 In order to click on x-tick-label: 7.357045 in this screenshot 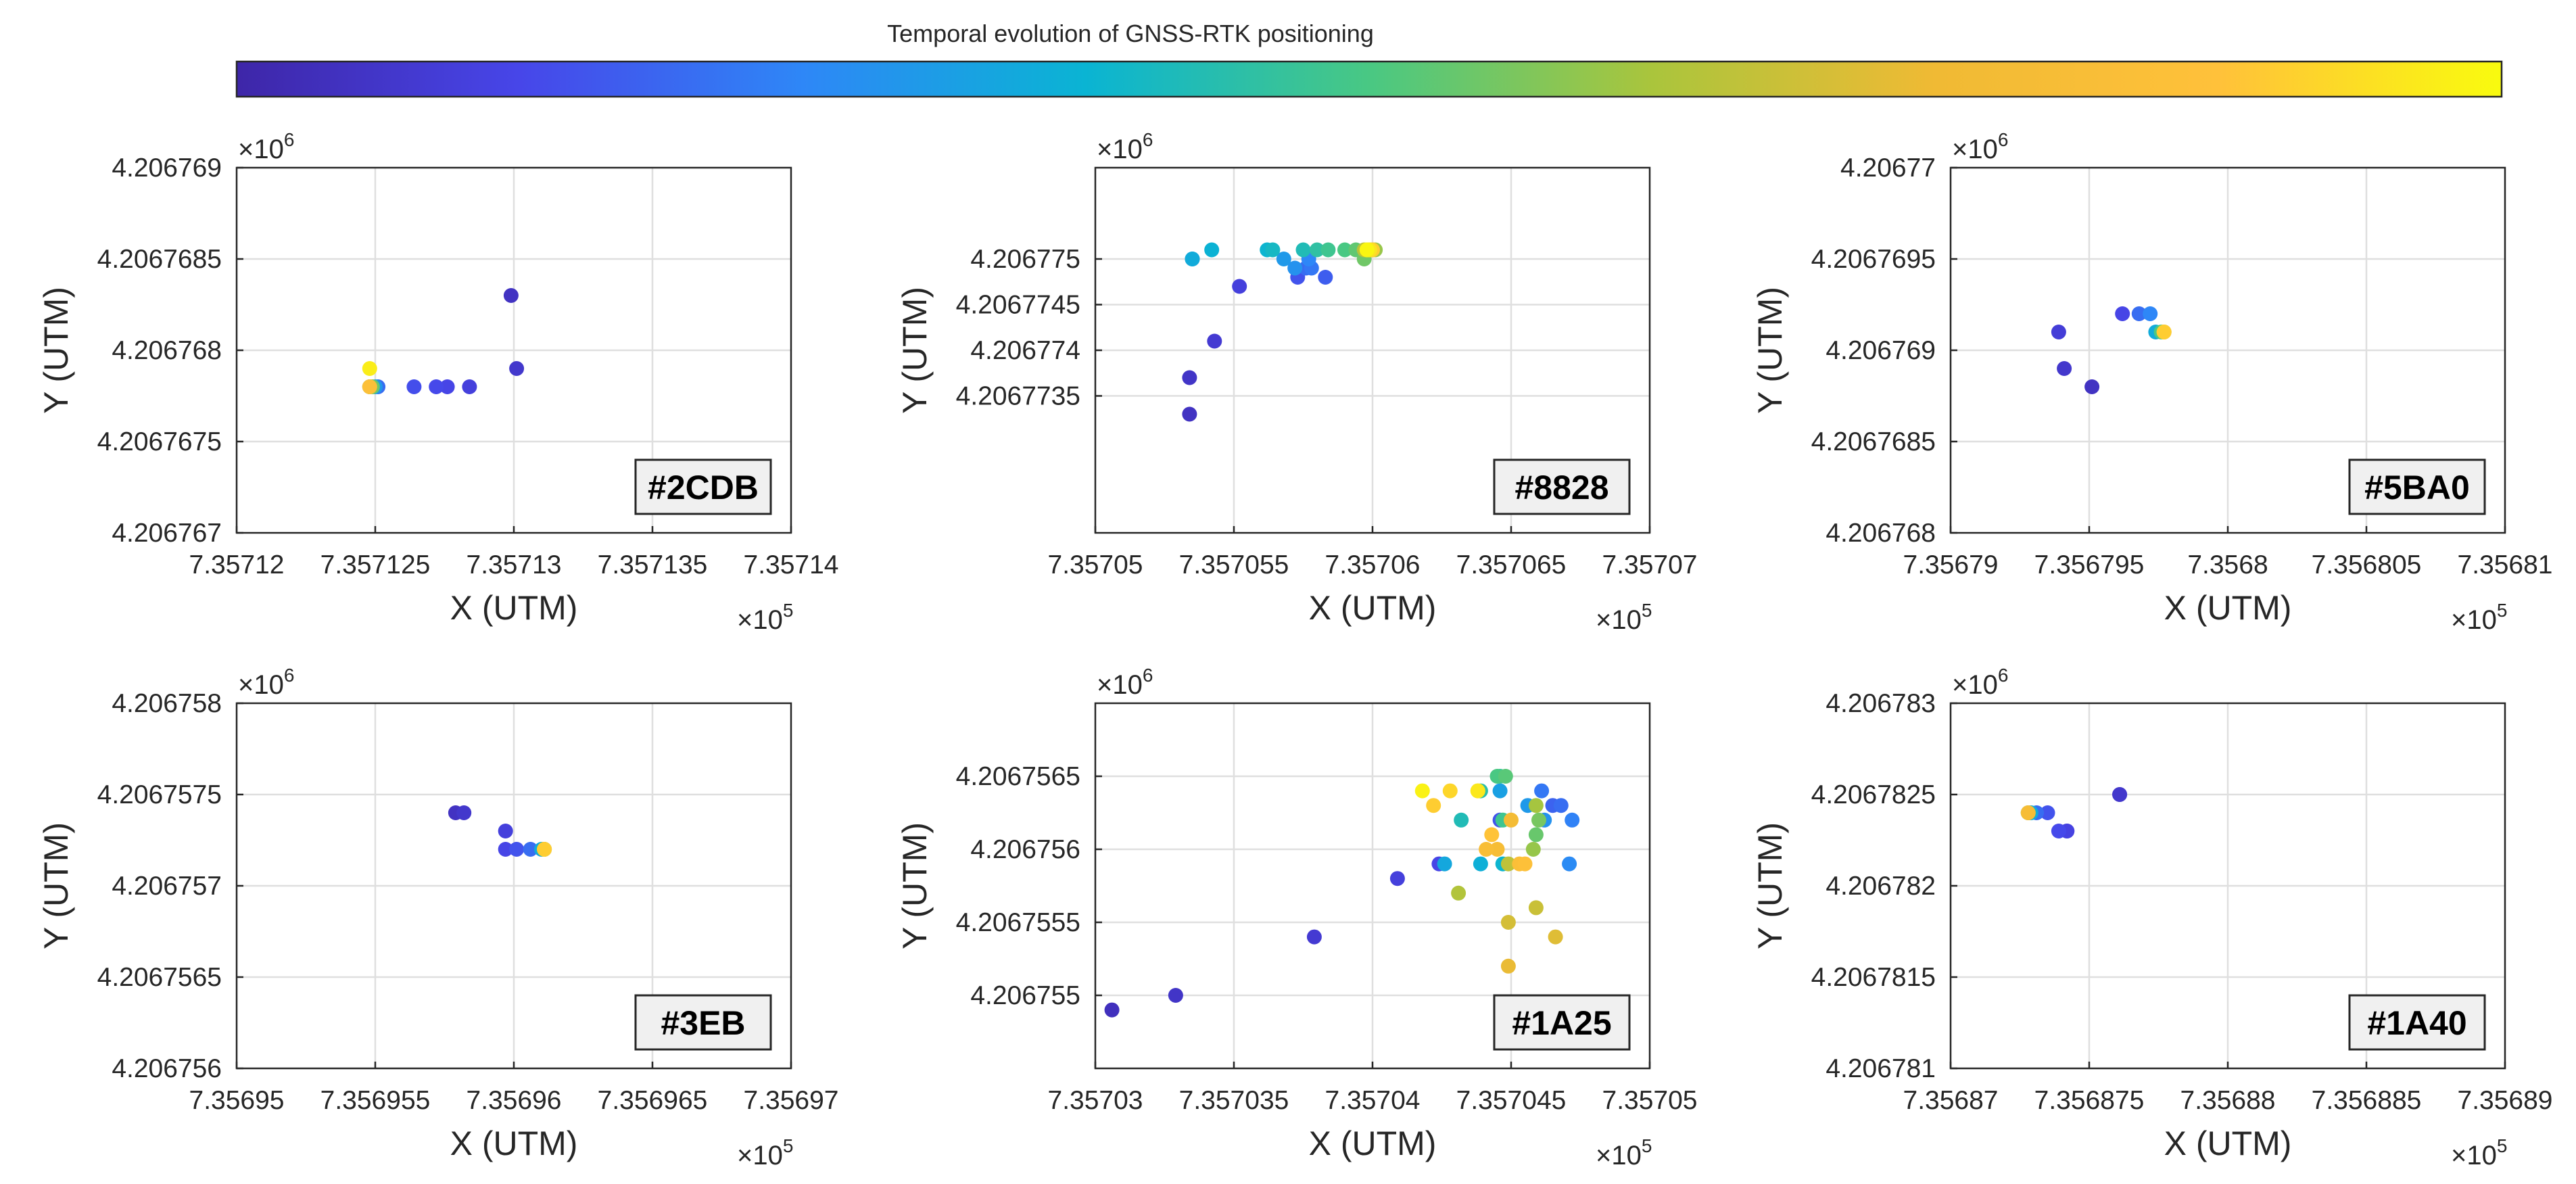, I will do `click(1511, 1100)`.